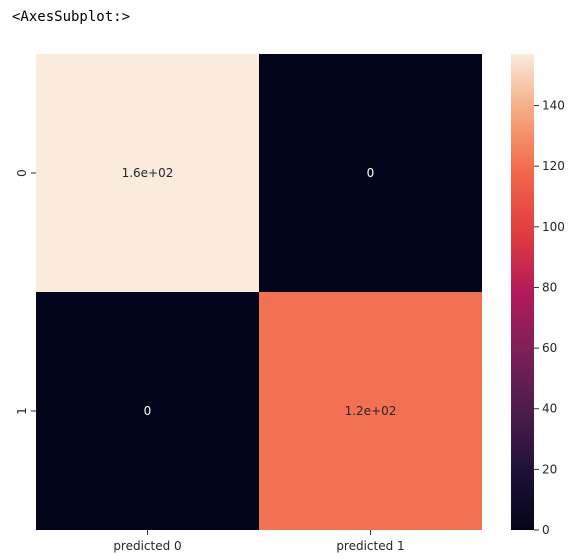 This screenshot has width=572, height=557. What do you see at coordinates (22, 173) in the screenshot?
I see `y-tick-label-0: 0` at bounding box center [22, 173].